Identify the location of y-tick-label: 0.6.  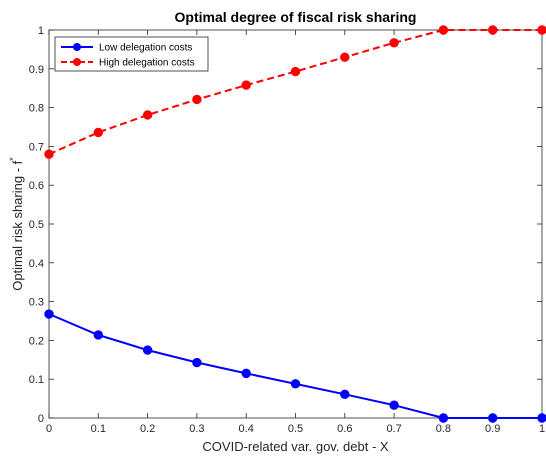
(36, 186).